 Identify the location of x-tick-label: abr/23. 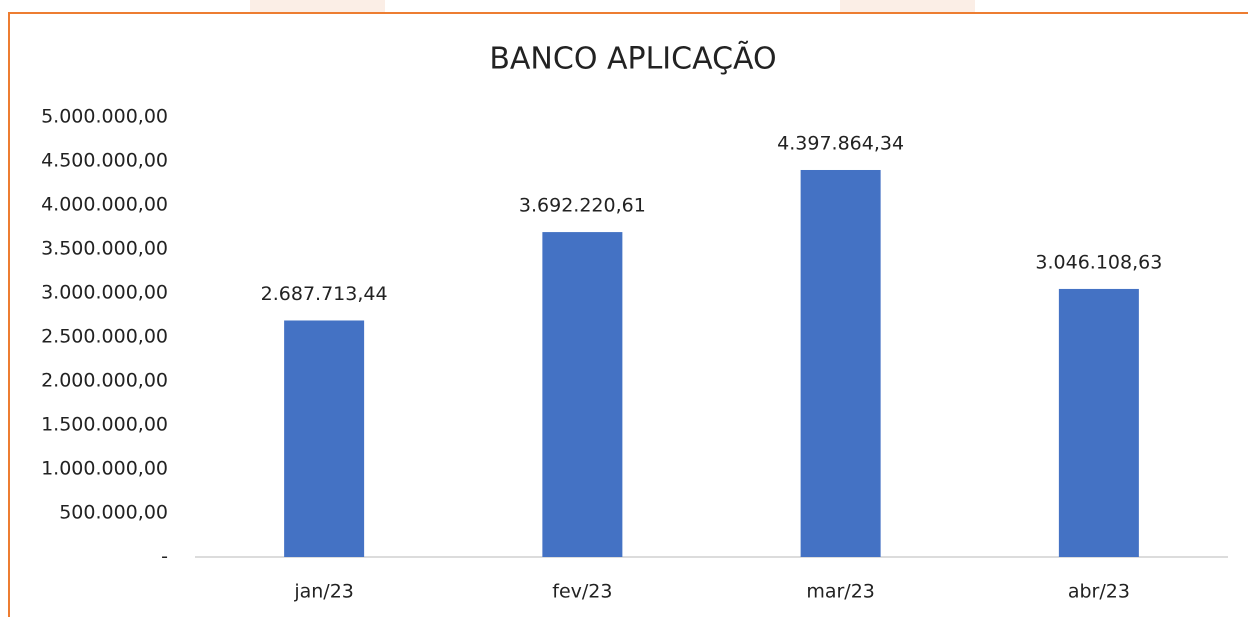
(1099, 592).